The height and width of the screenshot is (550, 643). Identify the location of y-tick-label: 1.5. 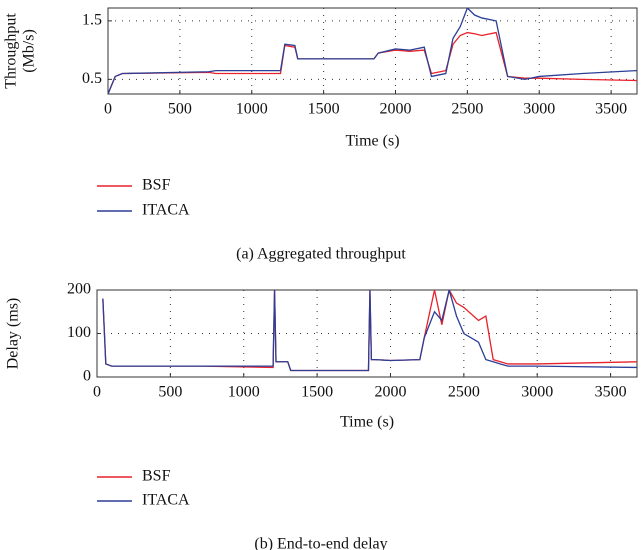
(92, 20).